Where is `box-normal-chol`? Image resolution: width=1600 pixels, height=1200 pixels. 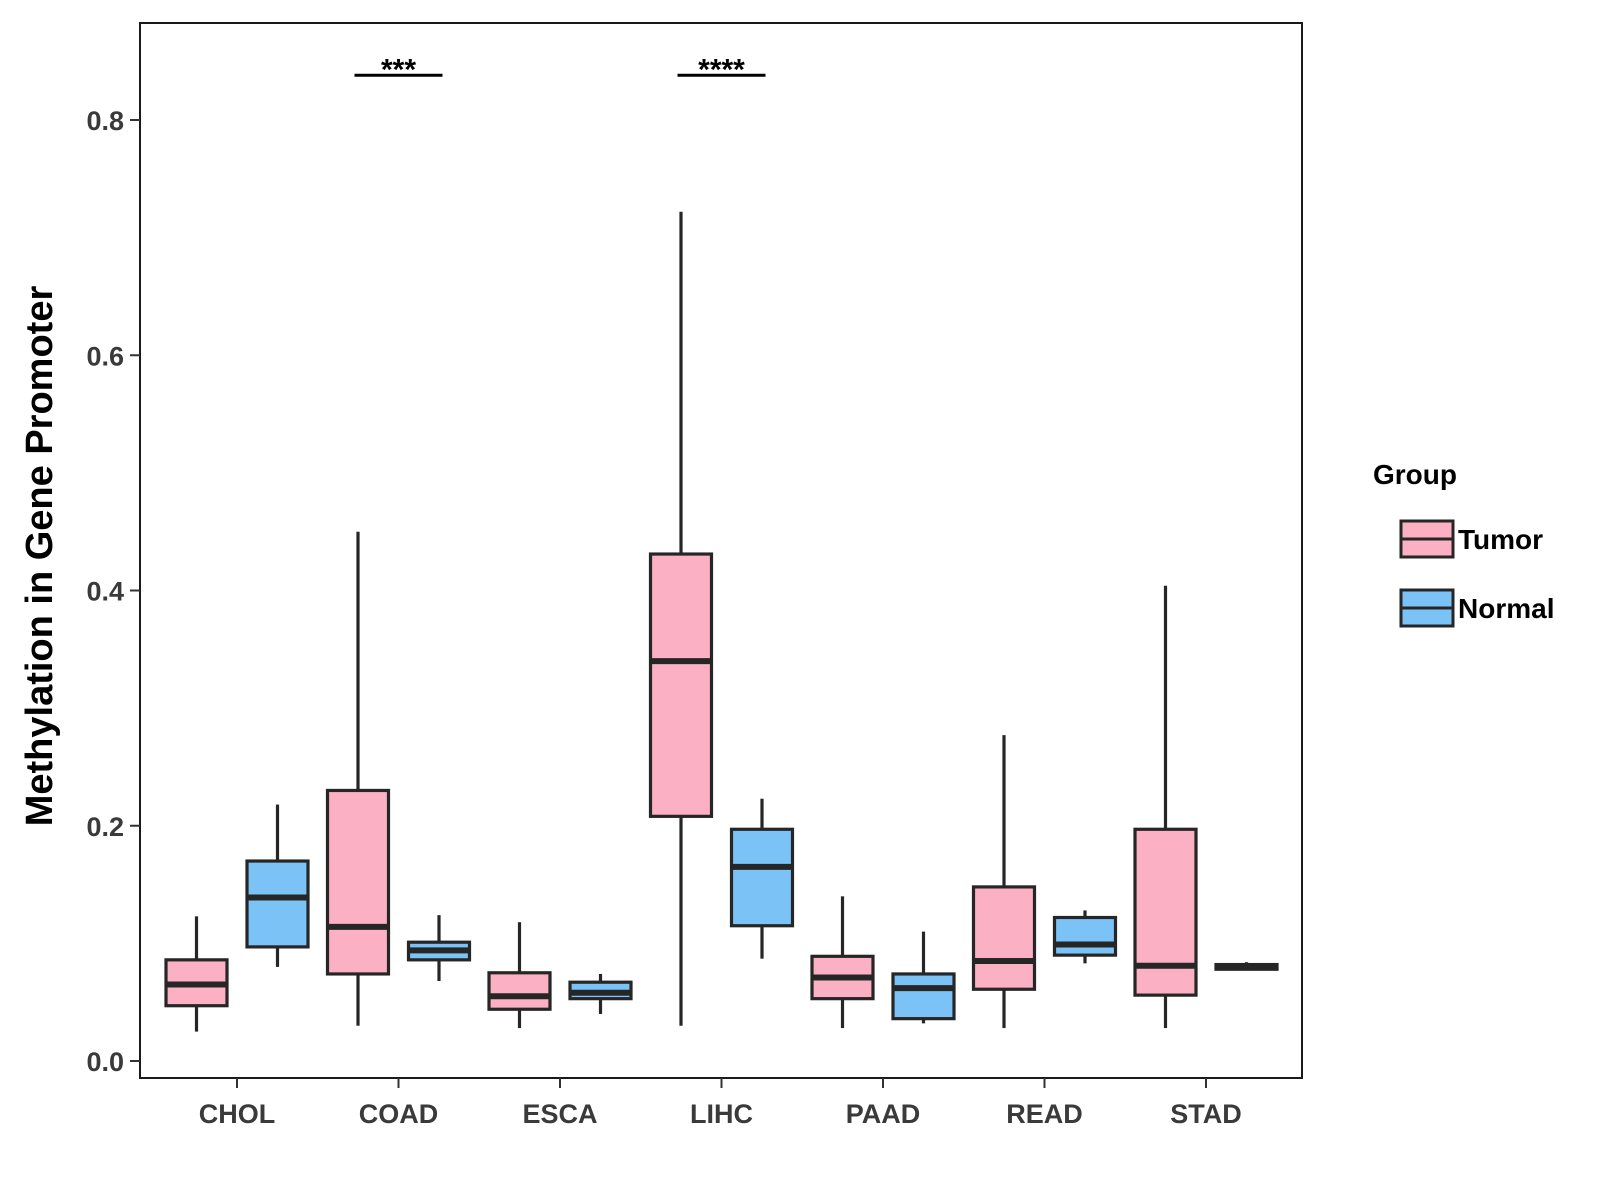
box-normal-chol is located at coordinates (277, 885).